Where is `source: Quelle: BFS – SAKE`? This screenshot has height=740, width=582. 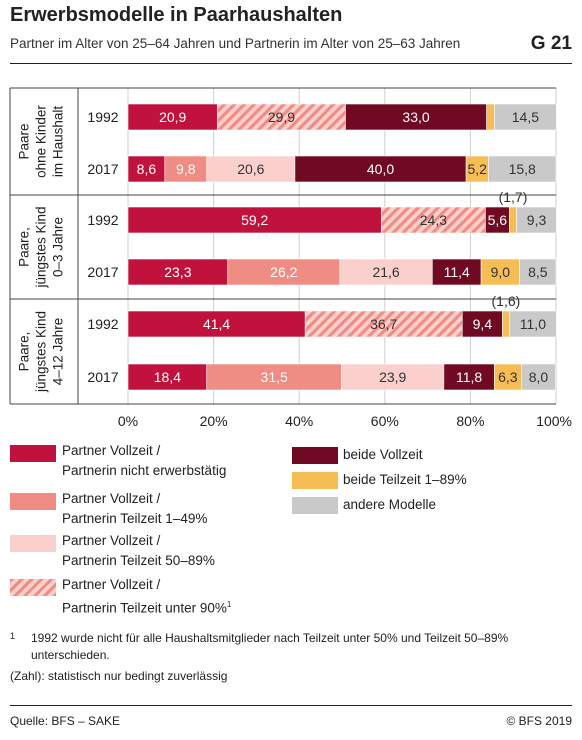 source: Quelle: BFS – SAKE is located at coordinates (65, 721).